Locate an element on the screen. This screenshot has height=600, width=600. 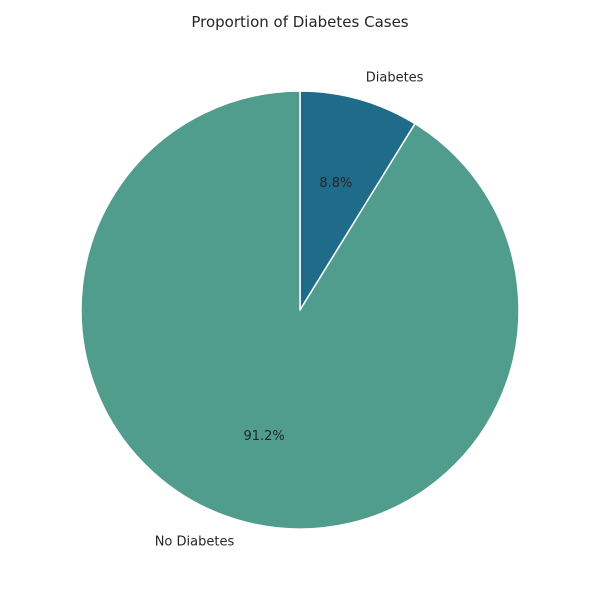
chart-title: Proportion of Diabetes Cases is located at coordinates (299, 22).